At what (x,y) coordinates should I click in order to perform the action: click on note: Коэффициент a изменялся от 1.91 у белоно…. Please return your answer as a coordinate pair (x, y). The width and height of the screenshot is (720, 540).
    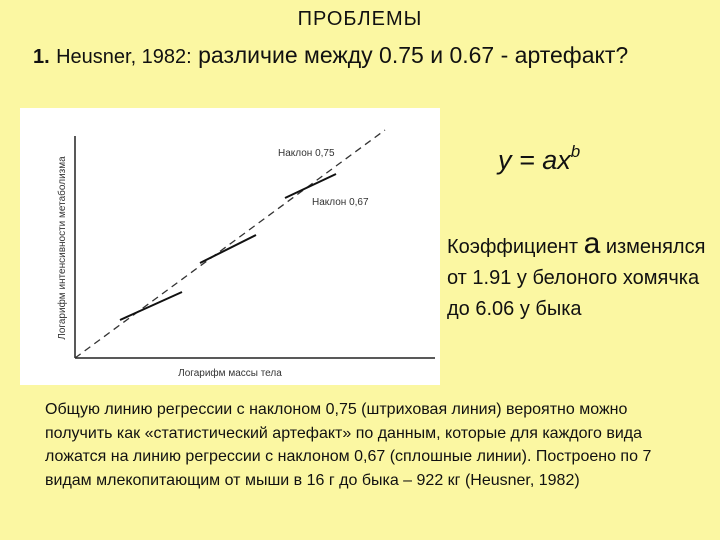
    Looking at the image, I should click on (579, 276).